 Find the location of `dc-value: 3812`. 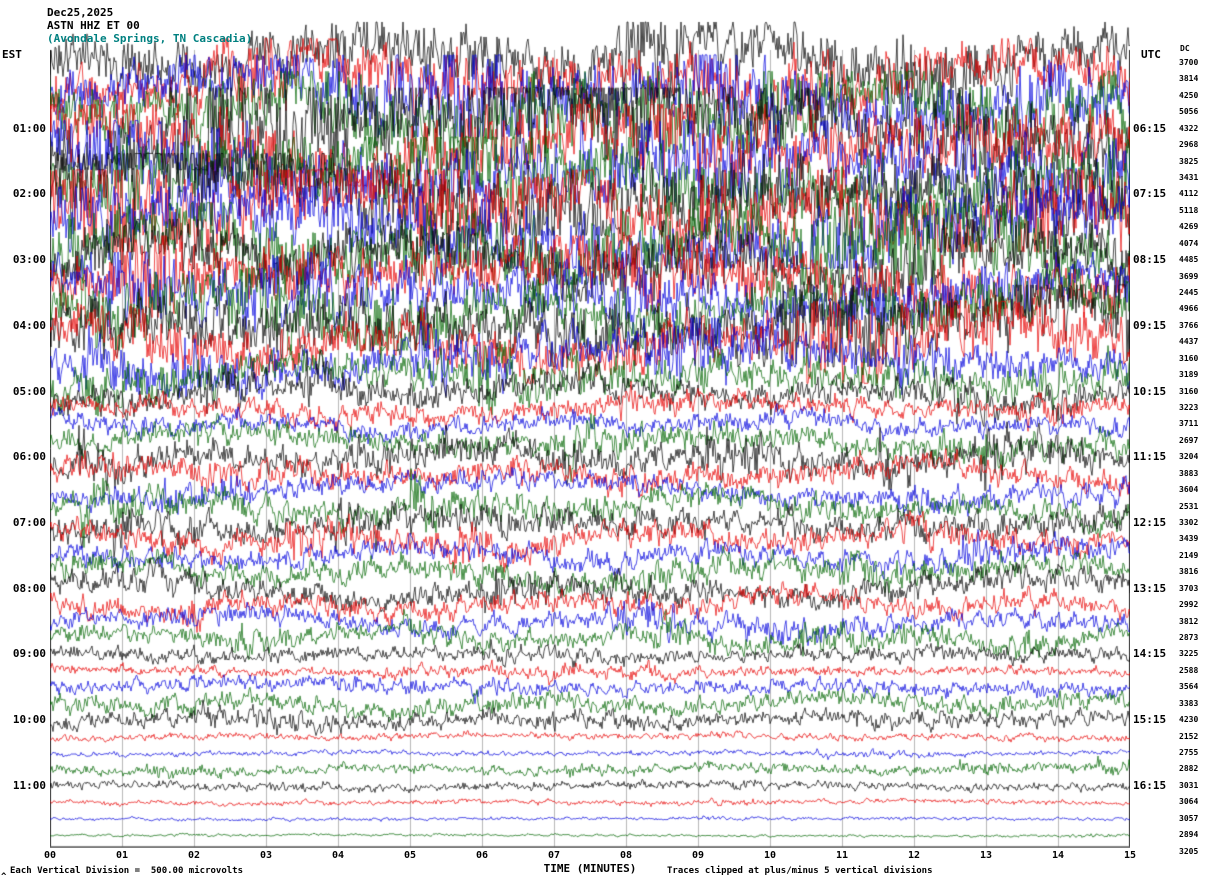

dc-value: 3812 is located at coordinates (1189, 621).